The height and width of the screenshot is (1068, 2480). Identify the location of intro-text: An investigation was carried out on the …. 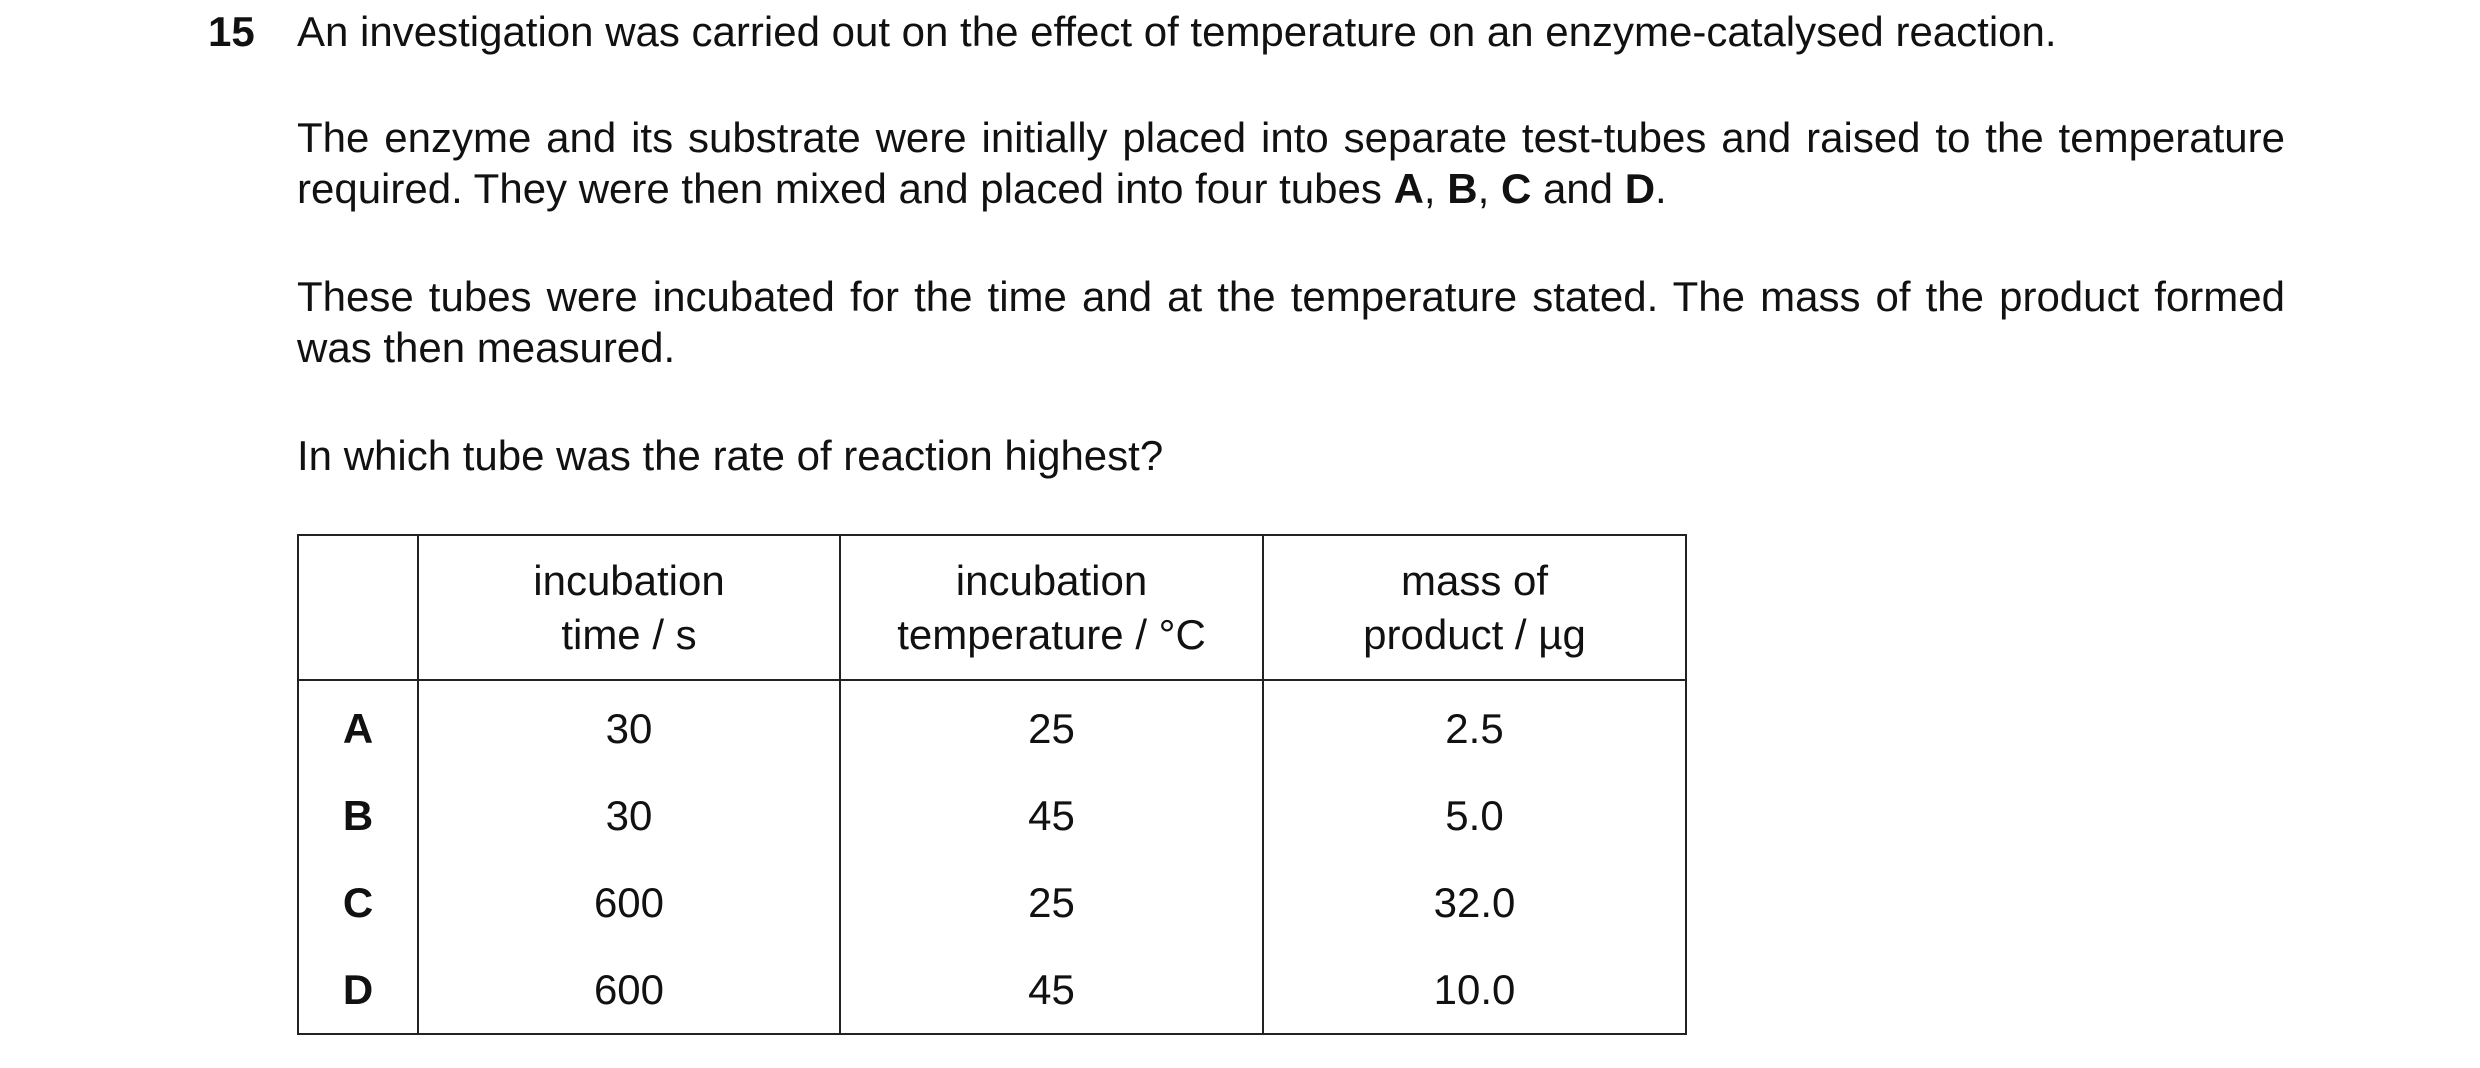
(1177, 31).